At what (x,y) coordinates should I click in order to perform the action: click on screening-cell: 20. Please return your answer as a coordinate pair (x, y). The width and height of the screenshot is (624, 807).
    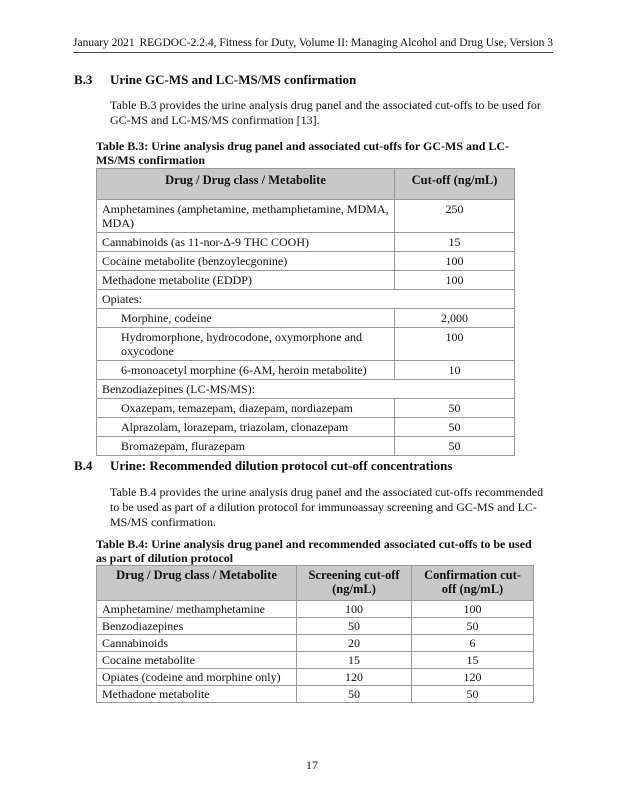
    Looking at the image, I should click on (354, 643).